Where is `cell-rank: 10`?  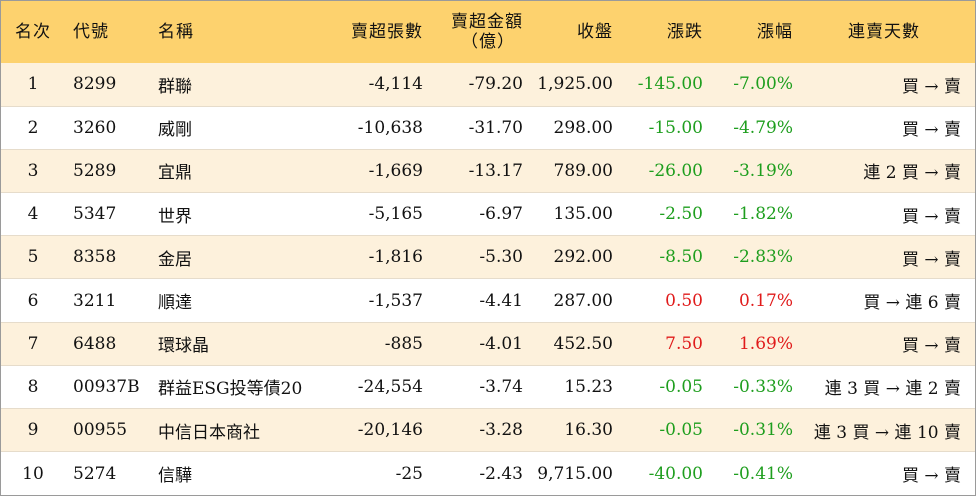 cell-rank: 10 is located at coordinates (33, 473).